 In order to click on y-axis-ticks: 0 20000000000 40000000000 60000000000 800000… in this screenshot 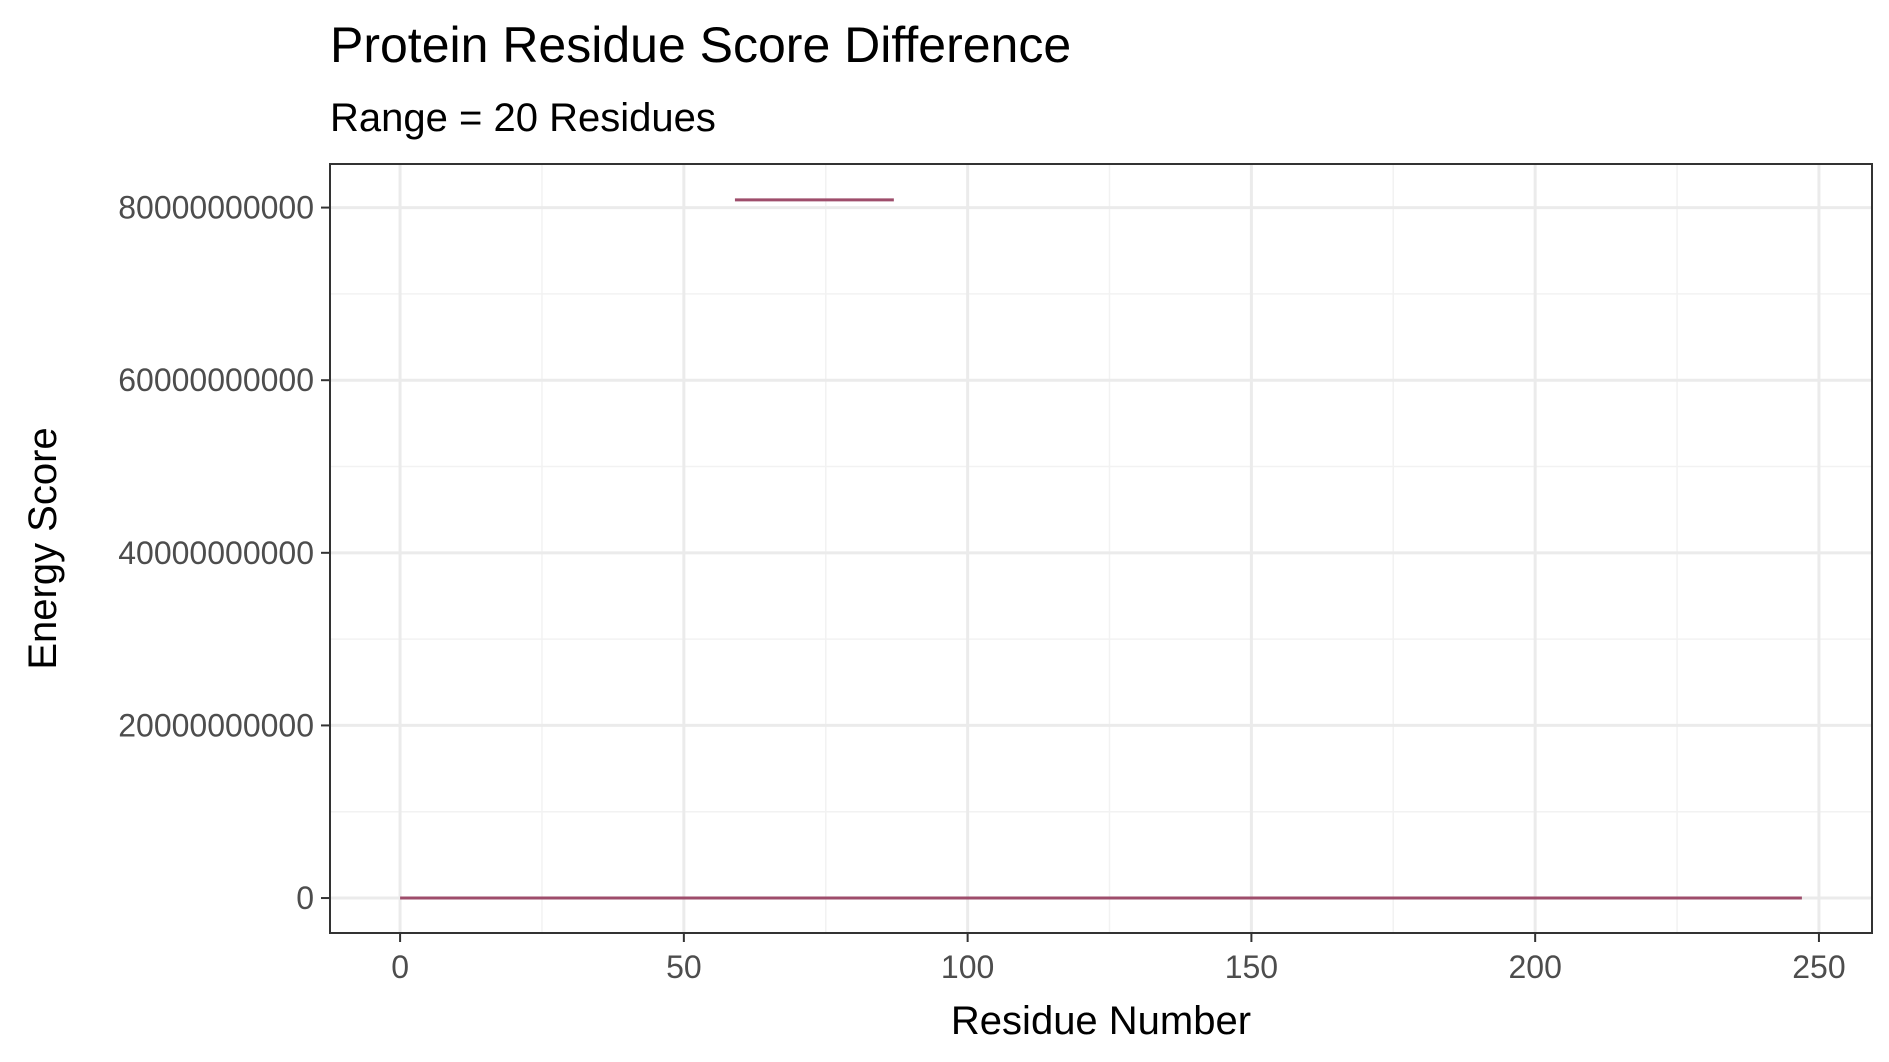, I will do `click(224, 553)`.